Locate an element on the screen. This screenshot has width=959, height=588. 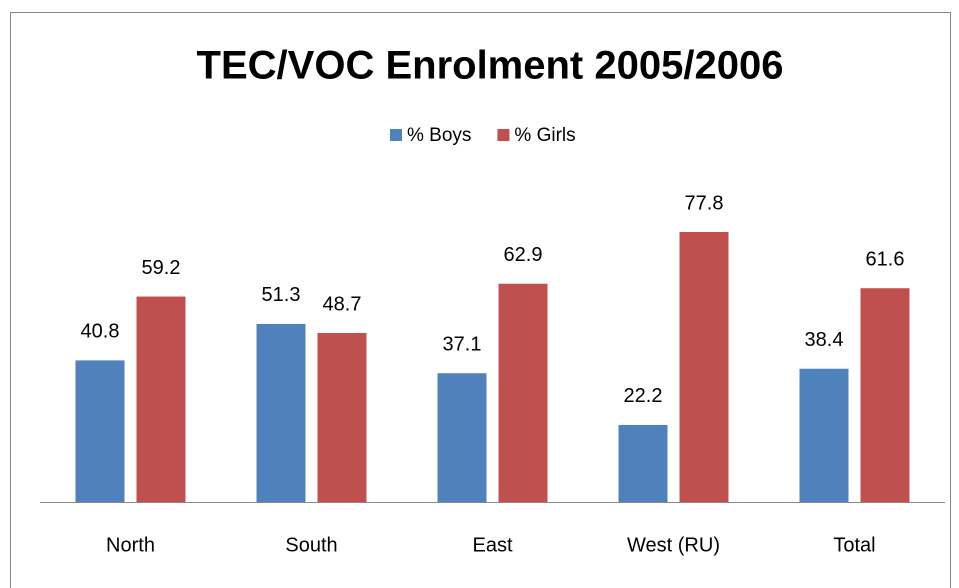
data-label: 40.8 is located at coordinates (100, 332).